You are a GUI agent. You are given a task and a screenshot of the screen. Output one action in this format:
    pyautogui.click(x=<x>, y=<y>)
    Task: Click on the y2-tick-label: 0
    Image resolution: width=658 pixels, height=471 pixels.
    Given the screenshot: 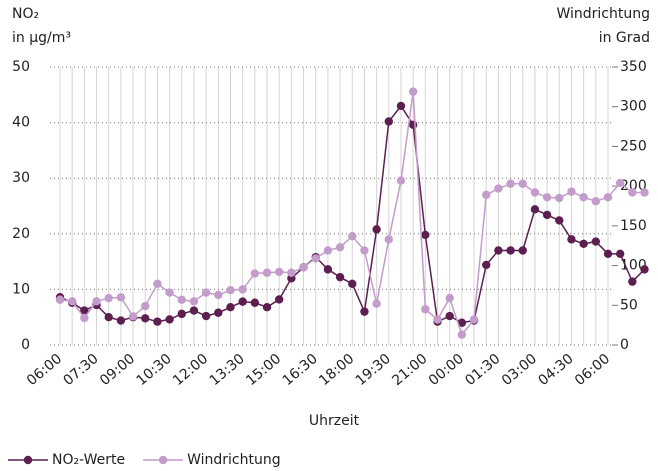 What is the action you would take?
    pyautogui.click(x=624, y=345)
    